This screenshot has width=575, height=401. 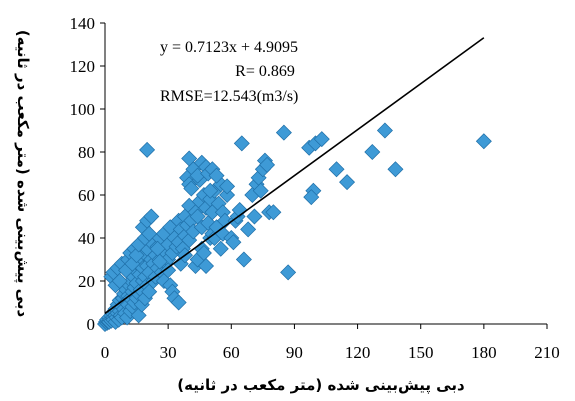 I want to click on y-tick-label: 100, so click(x=83, y=109).